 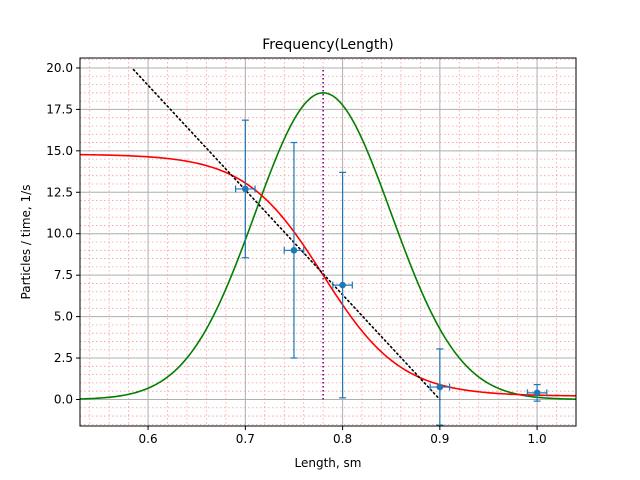 What do you see at coordinates (59, 109) in the screenshot?
I see `y-tick-label: 17.5` at bounding box center [59, 109].